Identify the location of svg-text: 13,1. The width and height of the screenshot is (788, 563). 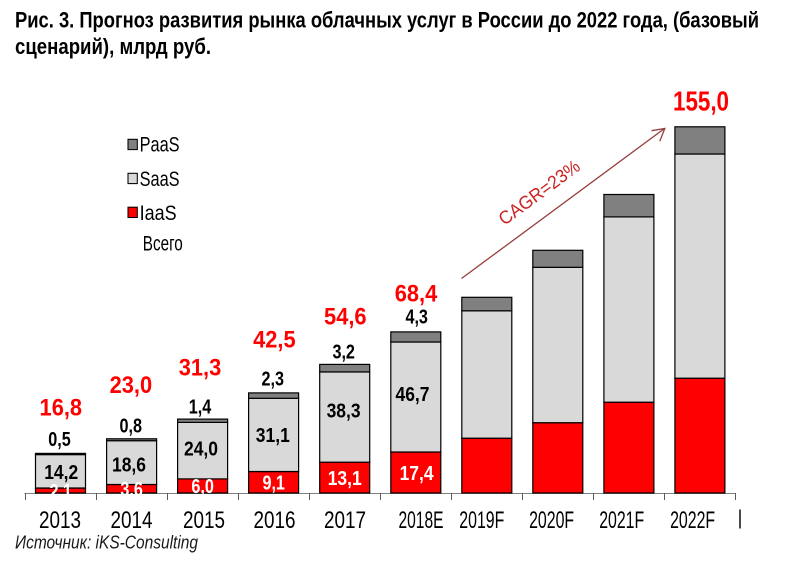
(345, 479).